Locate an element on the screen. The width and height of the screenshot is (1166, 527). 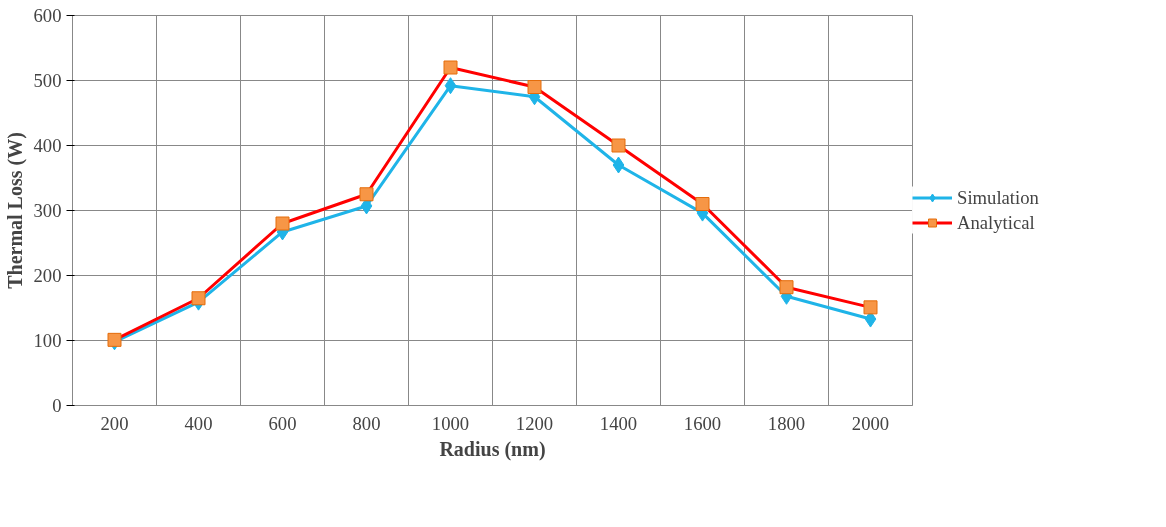
y-tick-label: 0 is located at coordinates (57, 405).